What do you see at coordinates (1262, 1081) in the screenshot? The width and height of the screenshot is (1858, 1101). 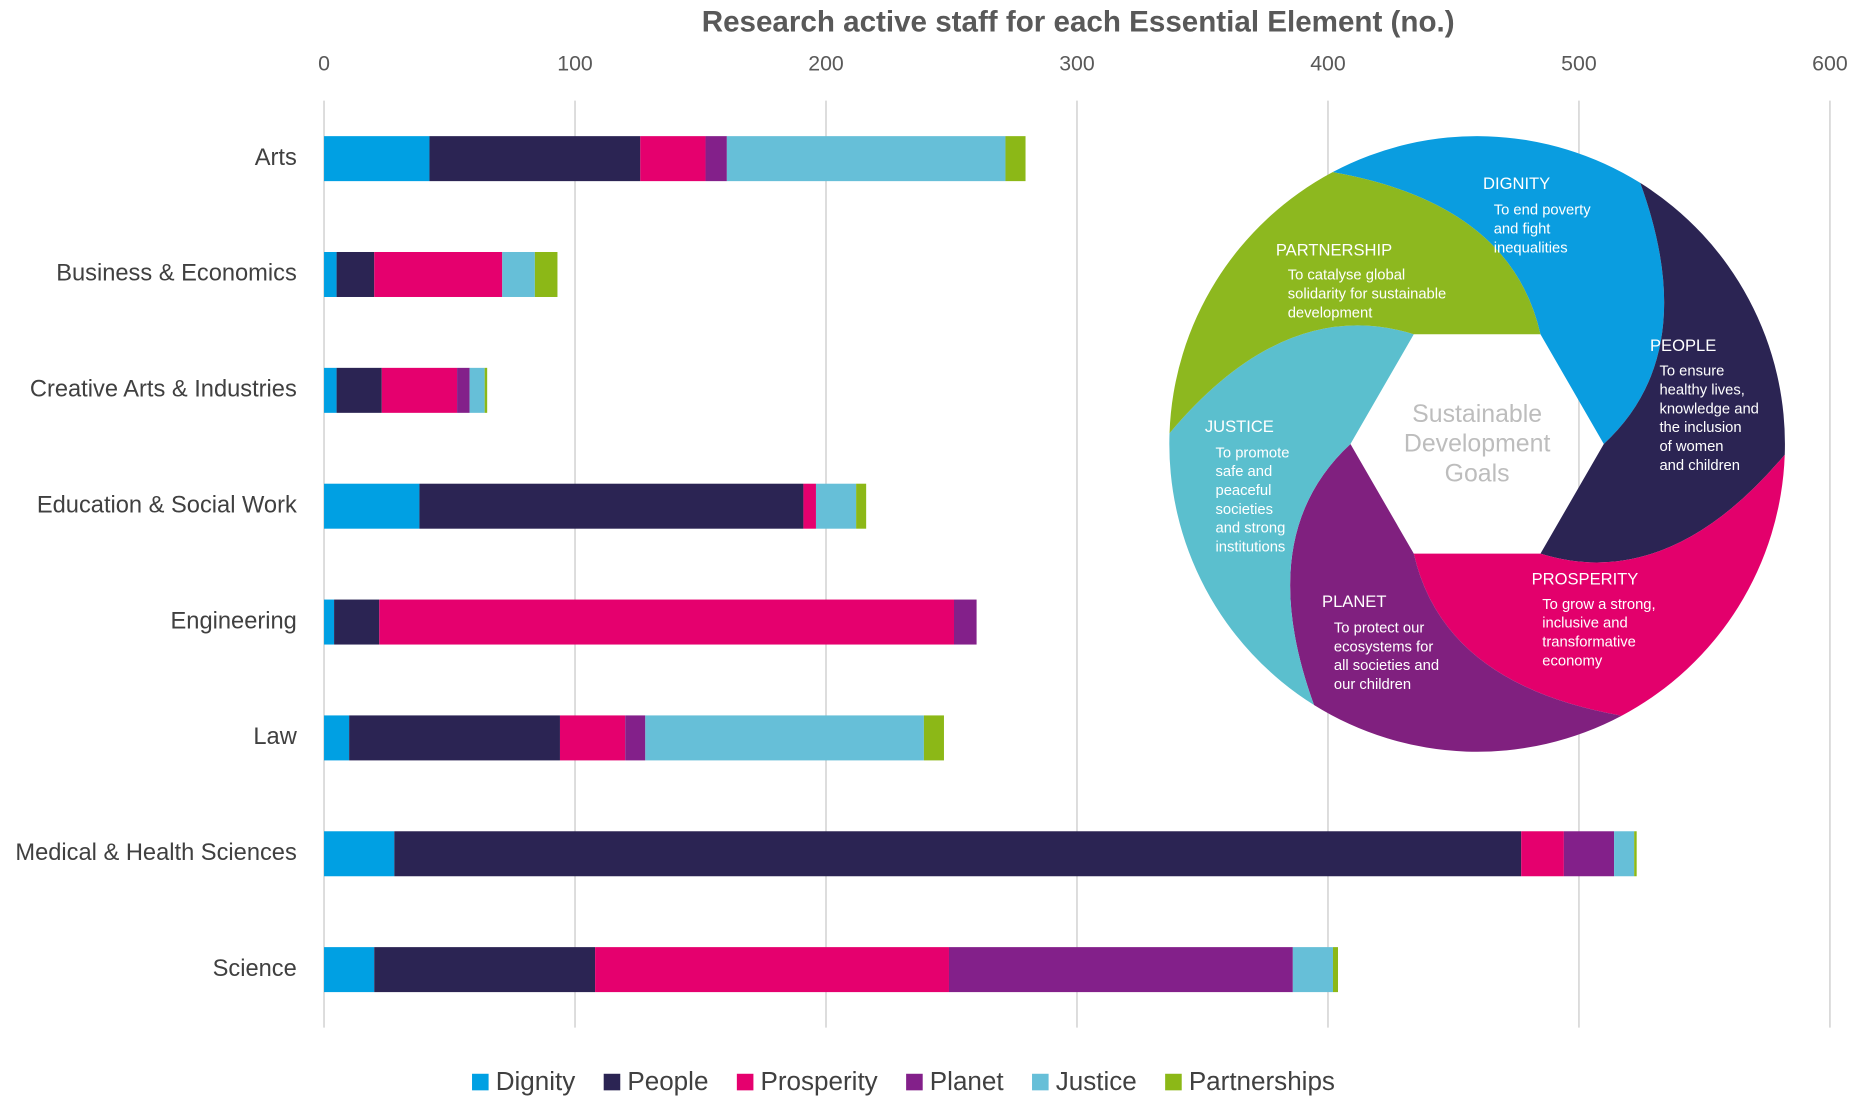 I see `legend-label: Partnerships` at bounding box center [1262, 1081].